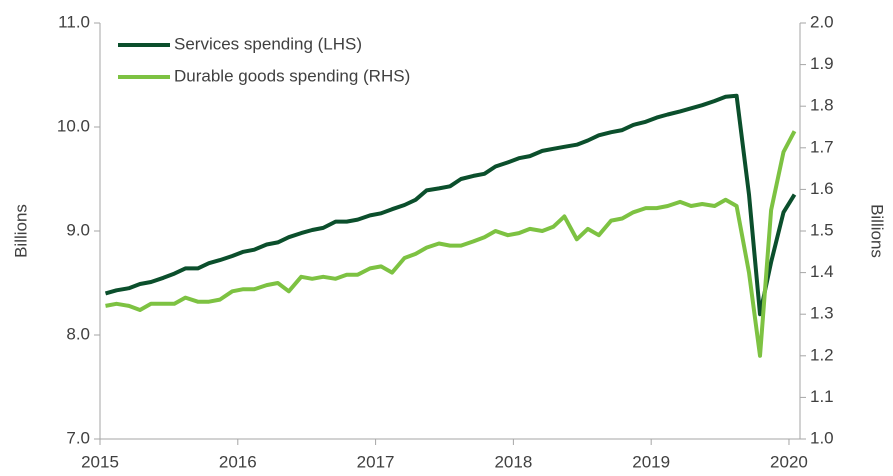 The height and width of the screenshot is (476, 893). What do you see at coordinates (822, 437) in the screenshot?
I see `y2-tick-label: 1.0` at bounding box center [822, 437].